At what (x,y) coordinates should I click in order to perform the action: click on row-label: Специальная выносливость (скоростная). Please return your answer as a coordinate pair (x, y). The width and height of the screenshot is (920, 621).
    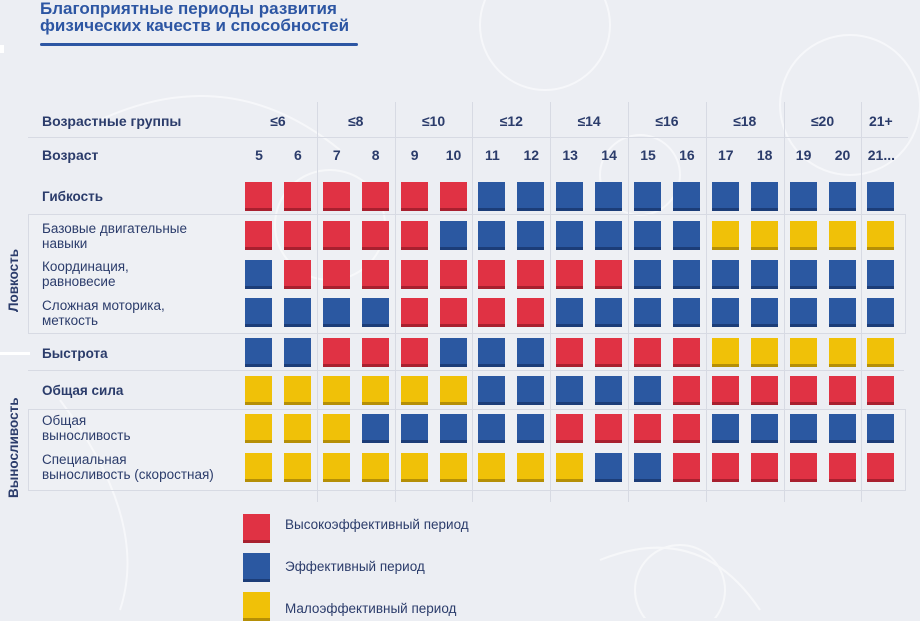
    Looking at the image, I should click on (128, 467).